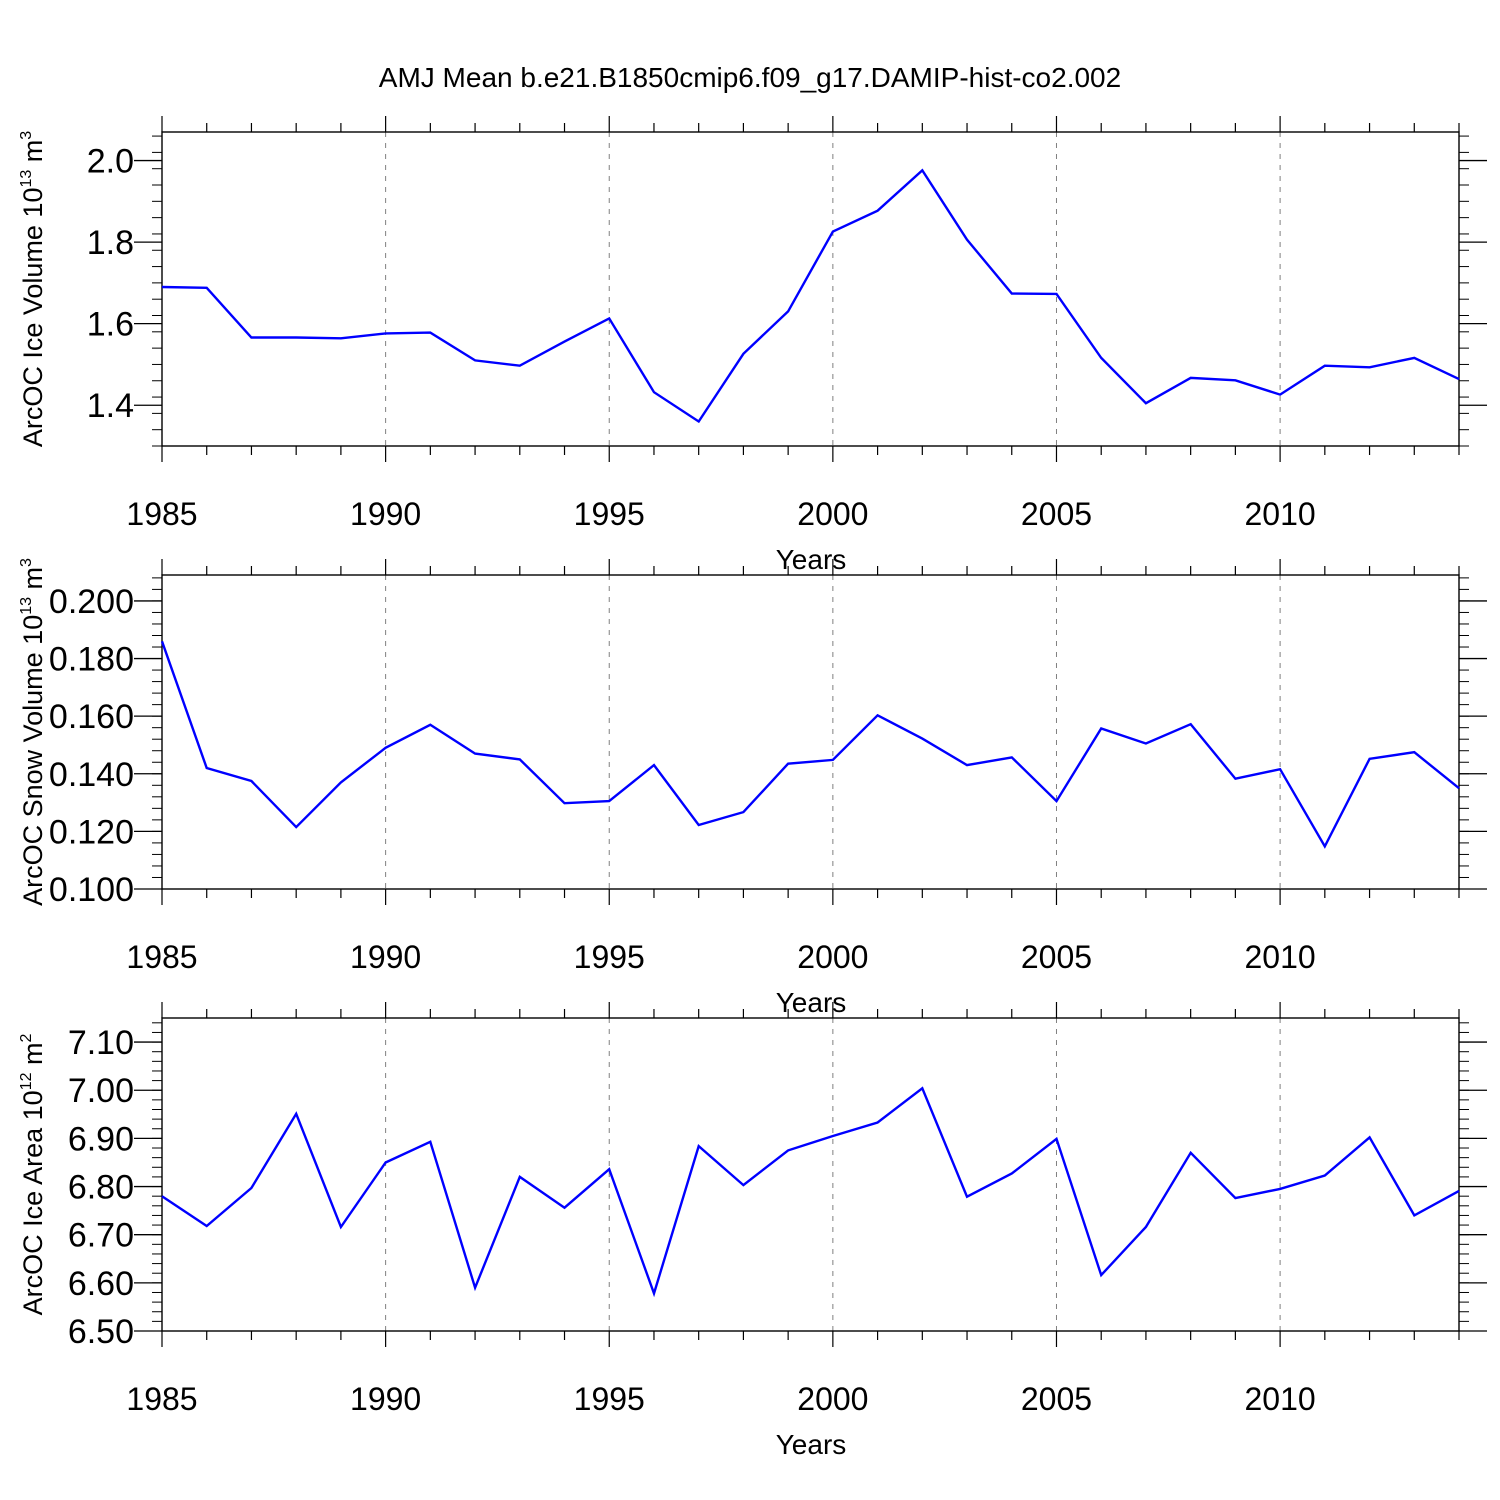 The image size is (1500, 1500). Describe the element at coordinates (91, 602) in the screenshot. I see `y-tick-label: 0.200` at that location.